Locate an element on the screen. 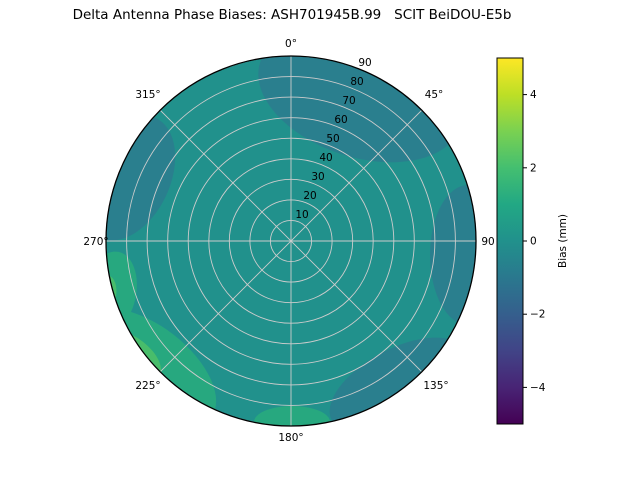 Image resolution: width=640 pixels, height=480 pixels. colorbar-tick-label: 0 is located at coordinates (533, 242).